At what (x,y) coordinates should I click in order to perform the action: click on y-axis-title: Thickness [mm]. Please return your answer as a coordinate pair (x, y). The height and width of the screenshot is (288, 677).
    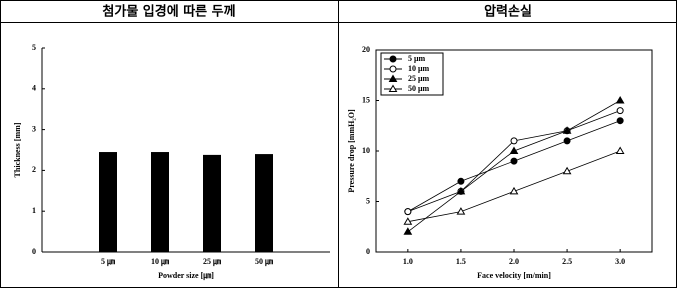
    Looking at the image, I should click on (17, 149).